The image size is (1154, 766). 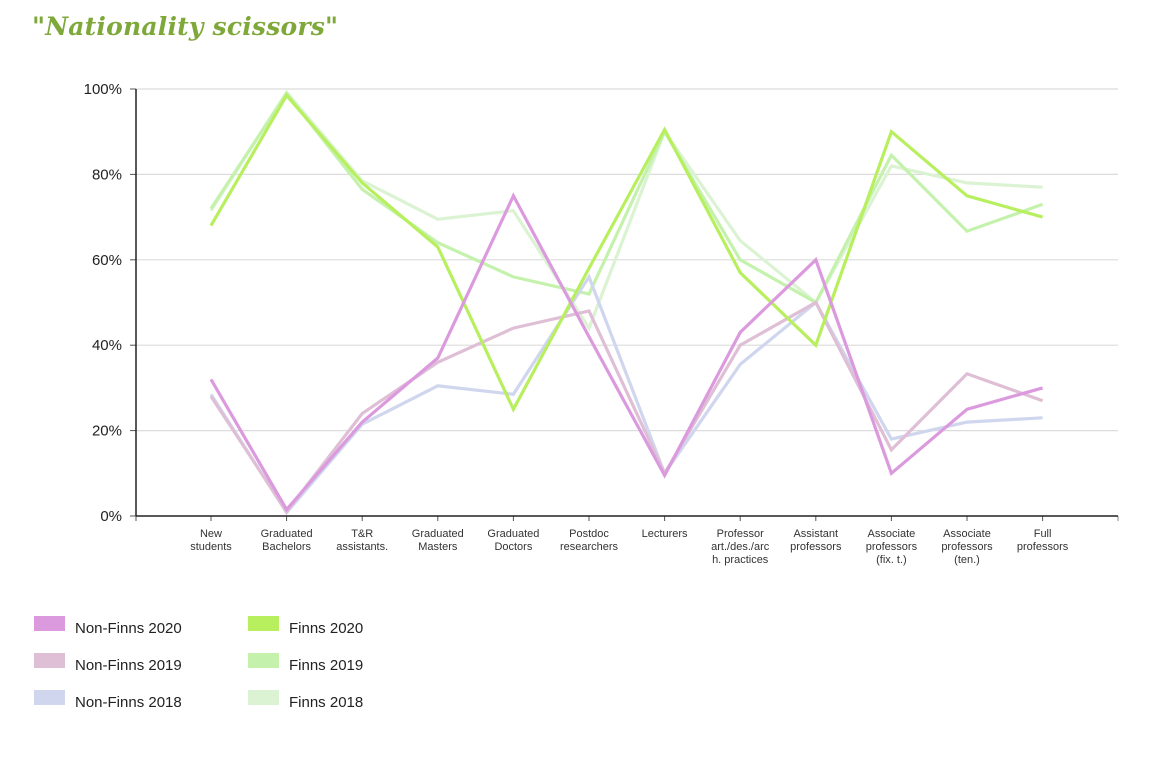 I want to click on legend-item: Finns 2018, so click(x=306, y=700).